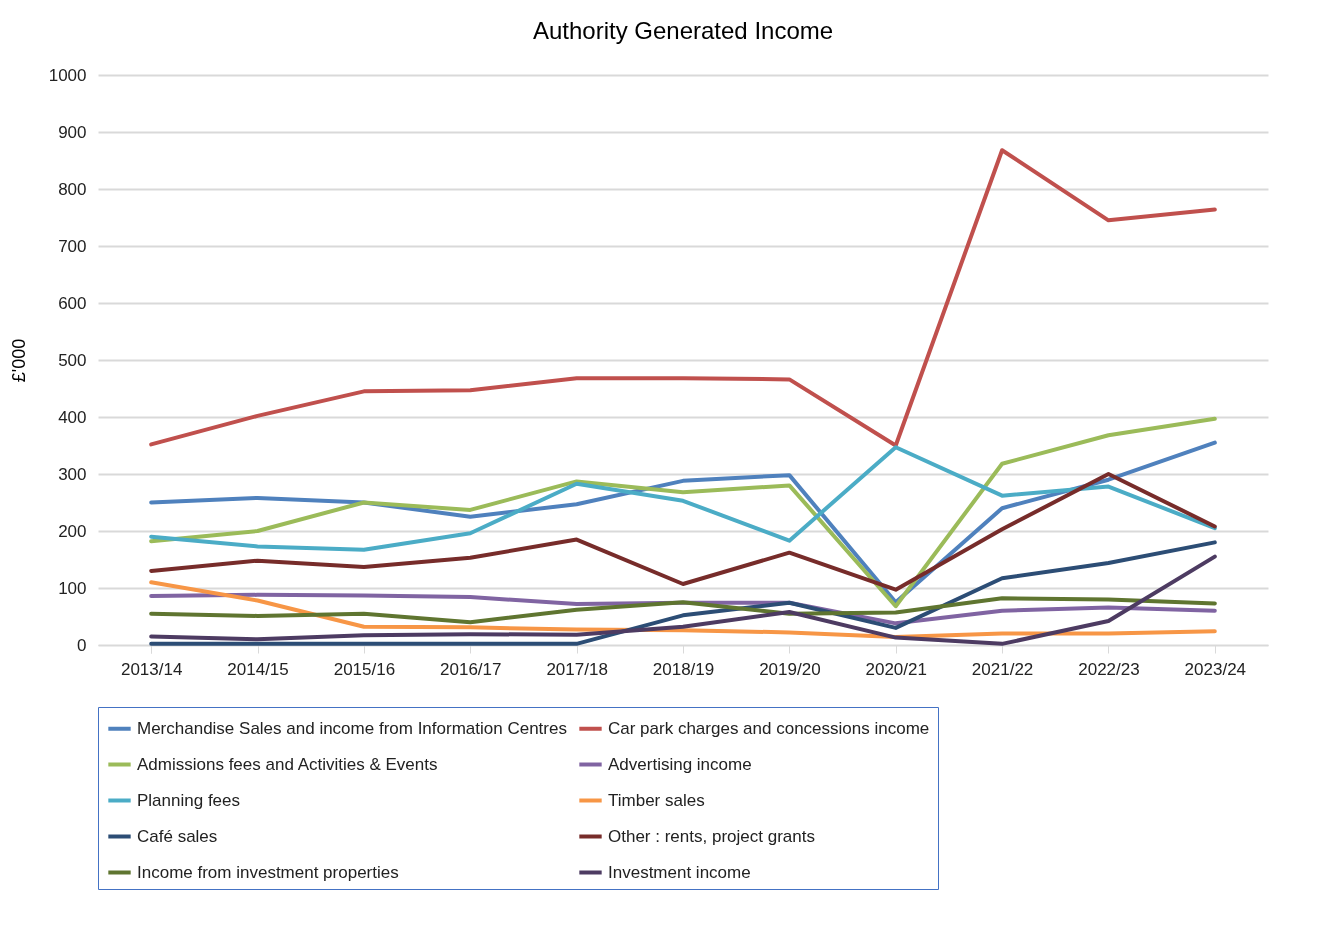 The width and height of the screenshot is (1344, 950). I want to click on y-tick-label: 900, so click(72, 132).